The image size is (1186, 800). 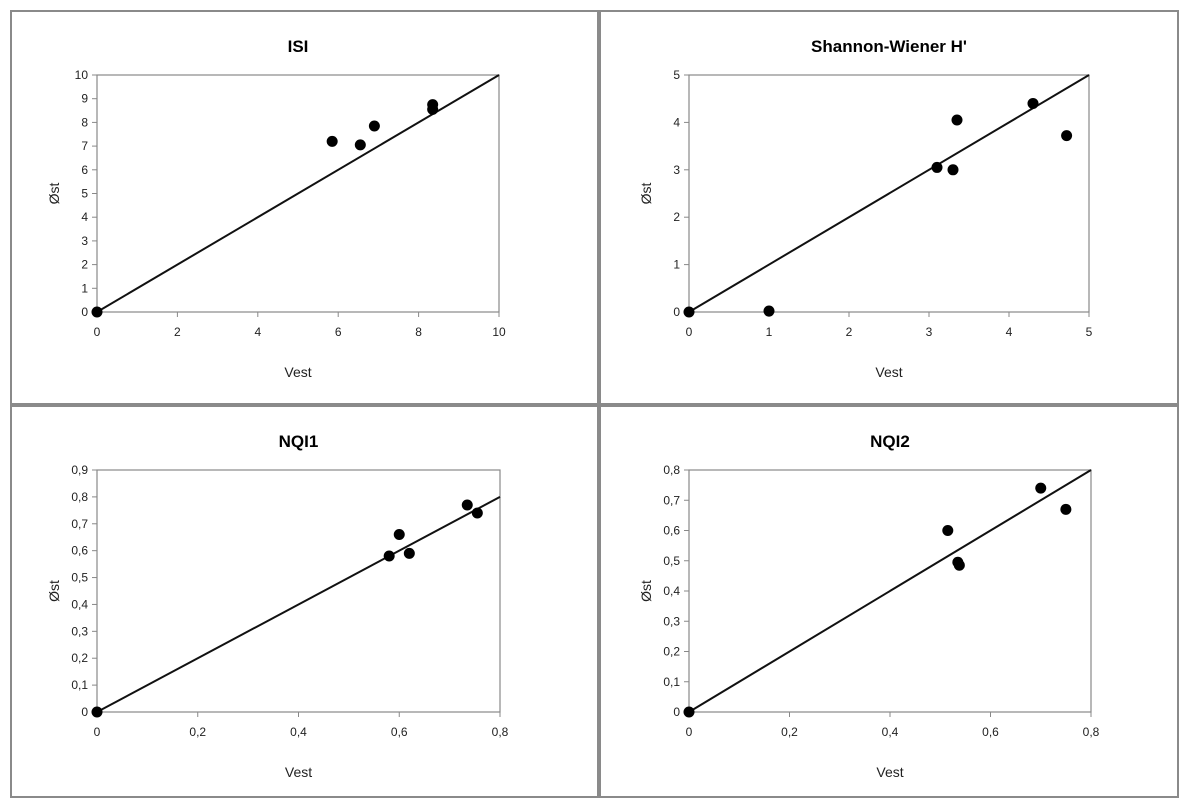 I want to click on chart-title: Shannon-Wiener H', so click(x=889, y=46).